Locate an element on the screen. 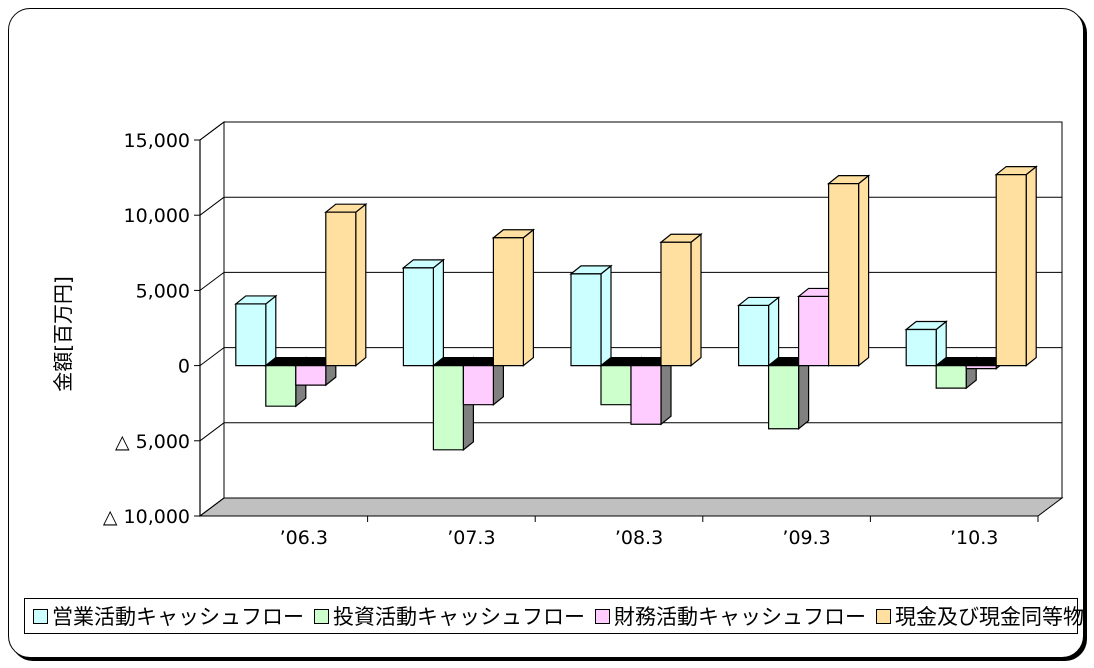  y-tick-label: 15,000 is located at coordinates (157, 141).